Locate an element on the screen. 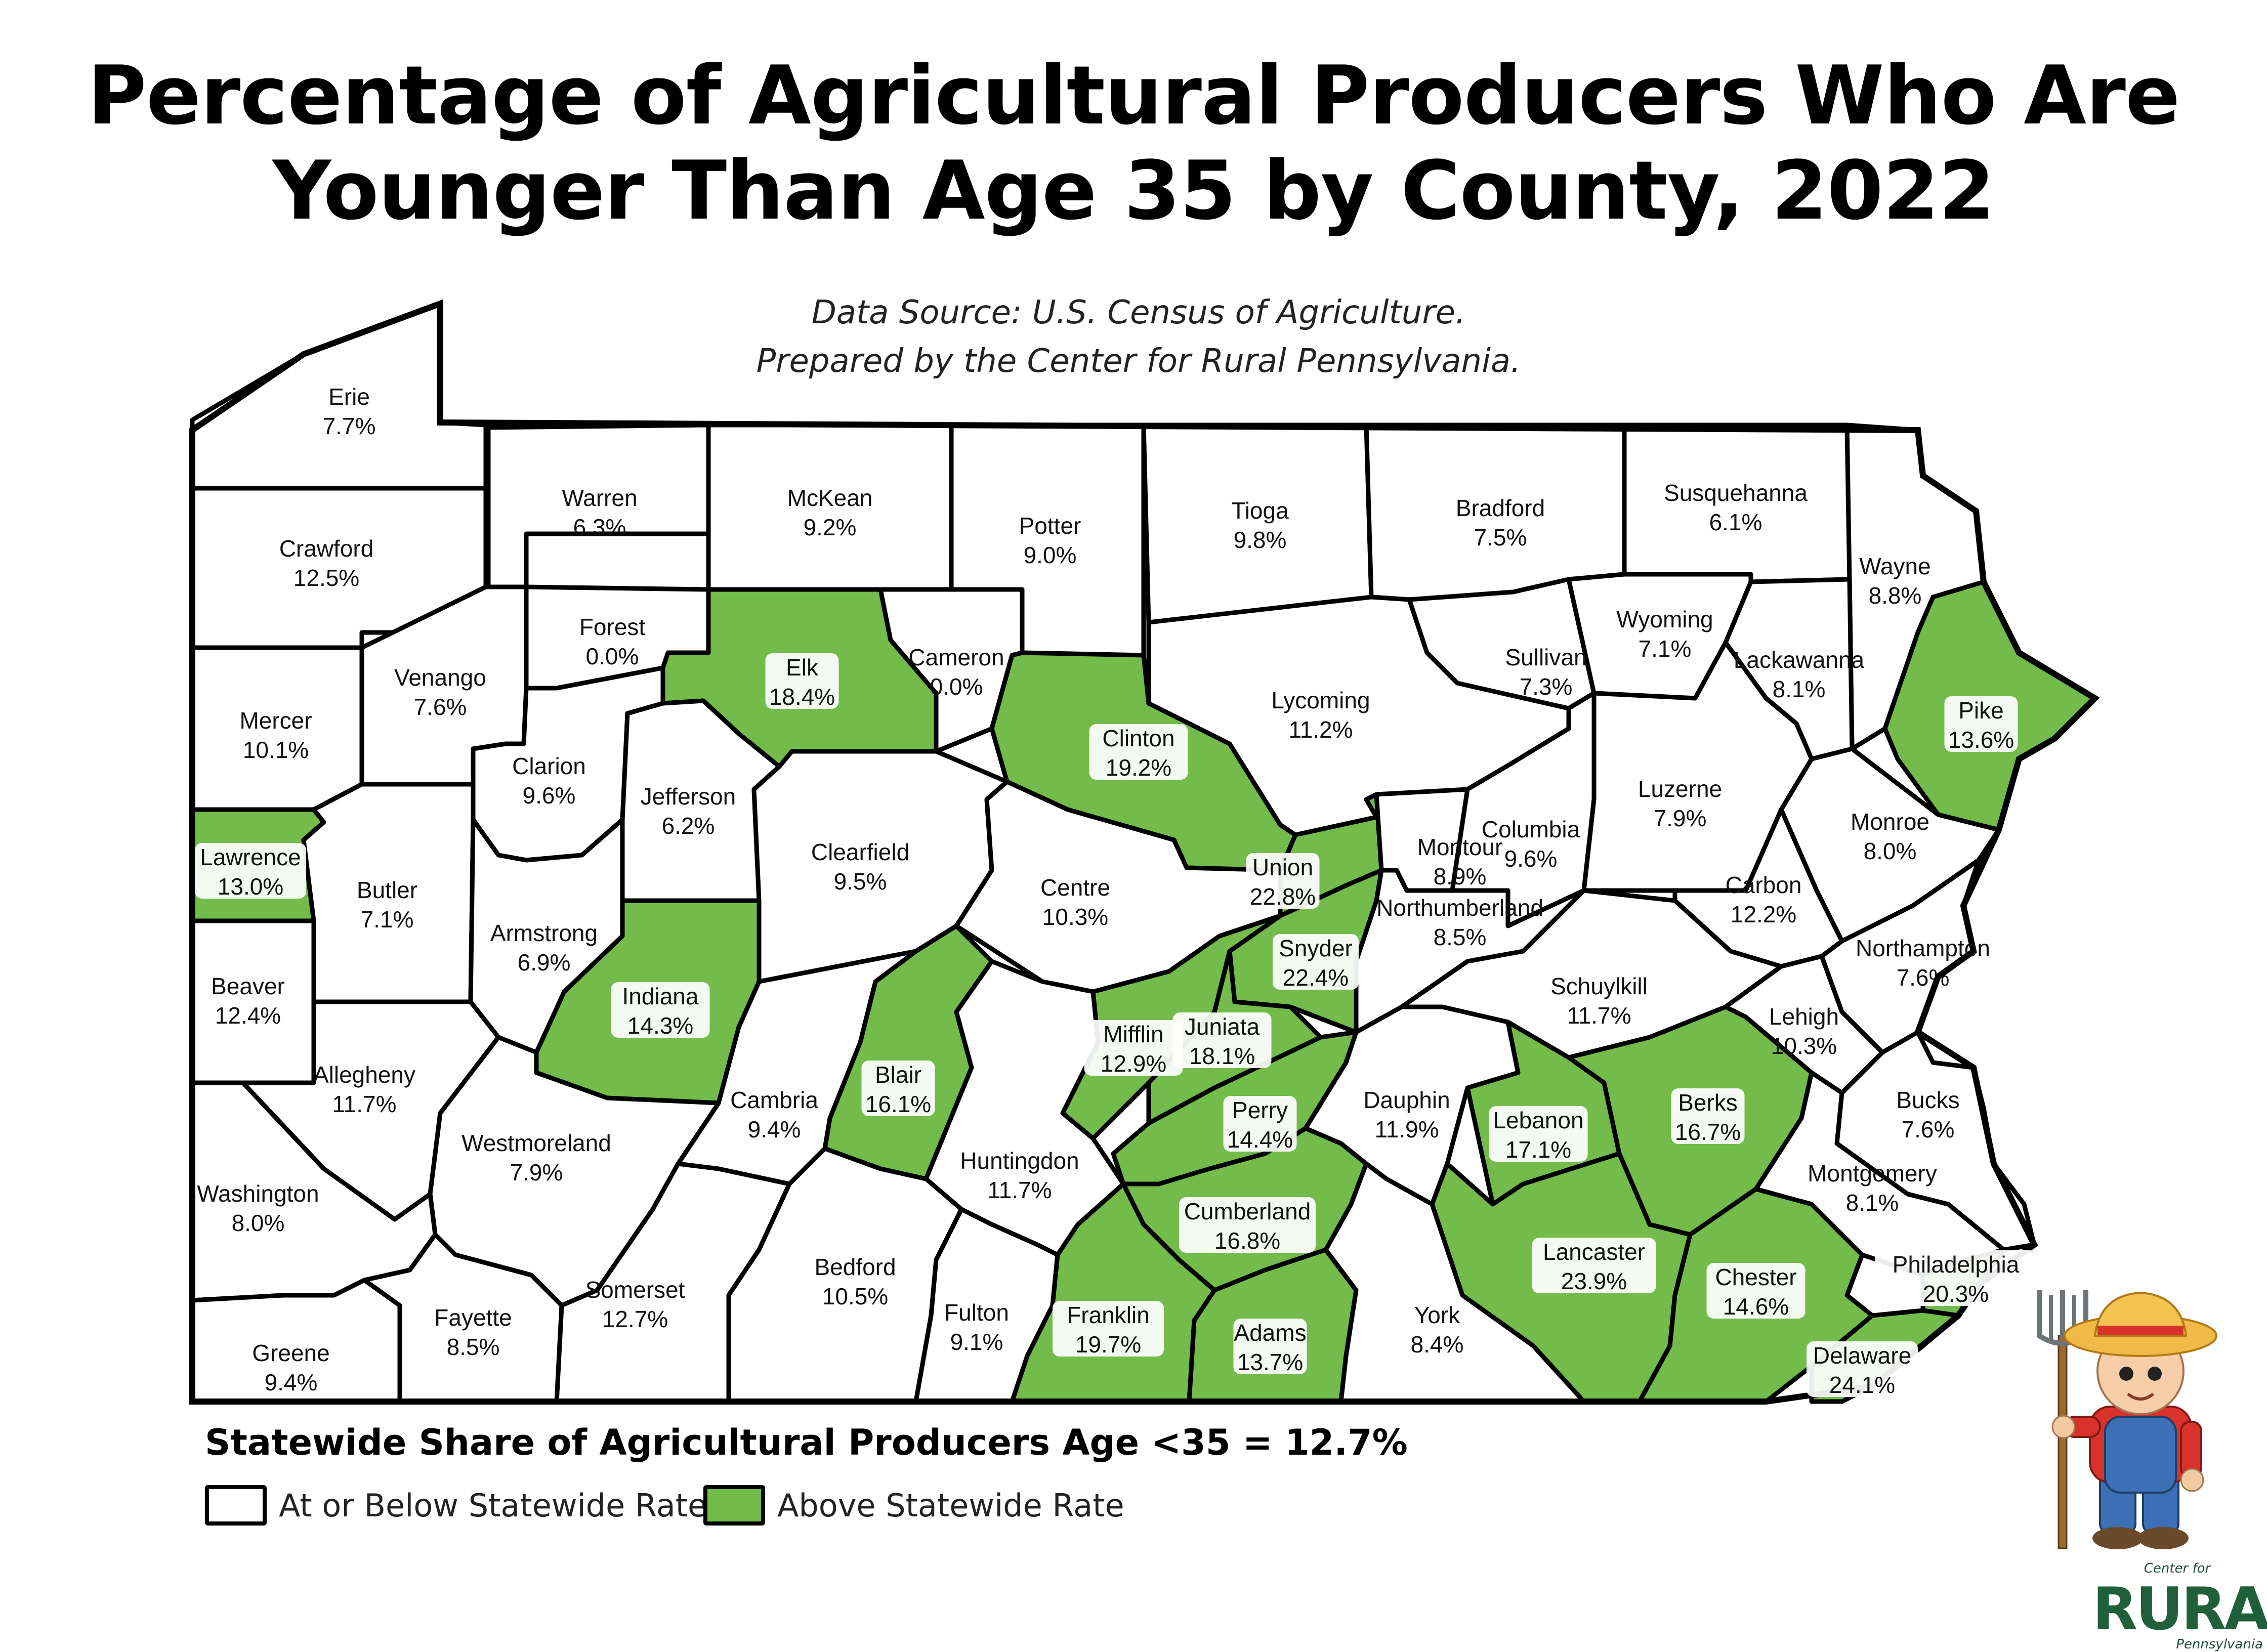  county-value: 16.1% is located at coordinates (898, 1104).